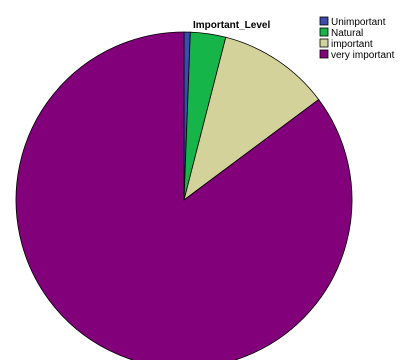  Describe the element at coordinates (347, 33) in the screenshot. I see `legend-label-natural: Natural` at that location.